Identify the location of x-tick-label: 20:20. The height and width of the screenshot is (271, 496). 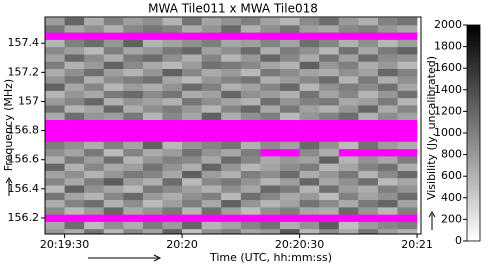
(182, 244).